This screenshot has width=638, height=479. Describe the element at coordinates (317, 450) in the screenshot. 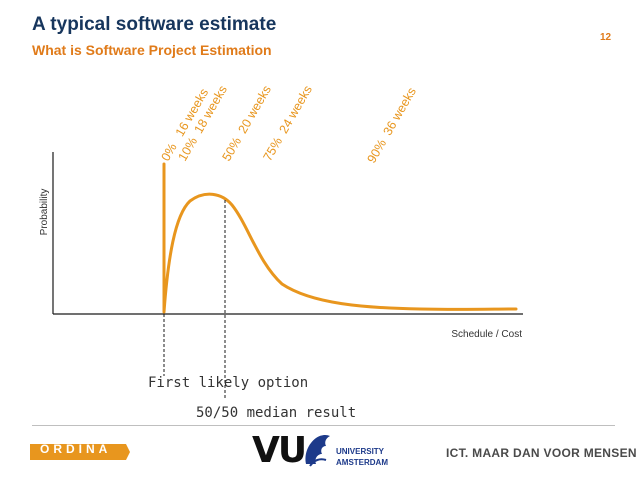

I see `griffin-icon` at that location.